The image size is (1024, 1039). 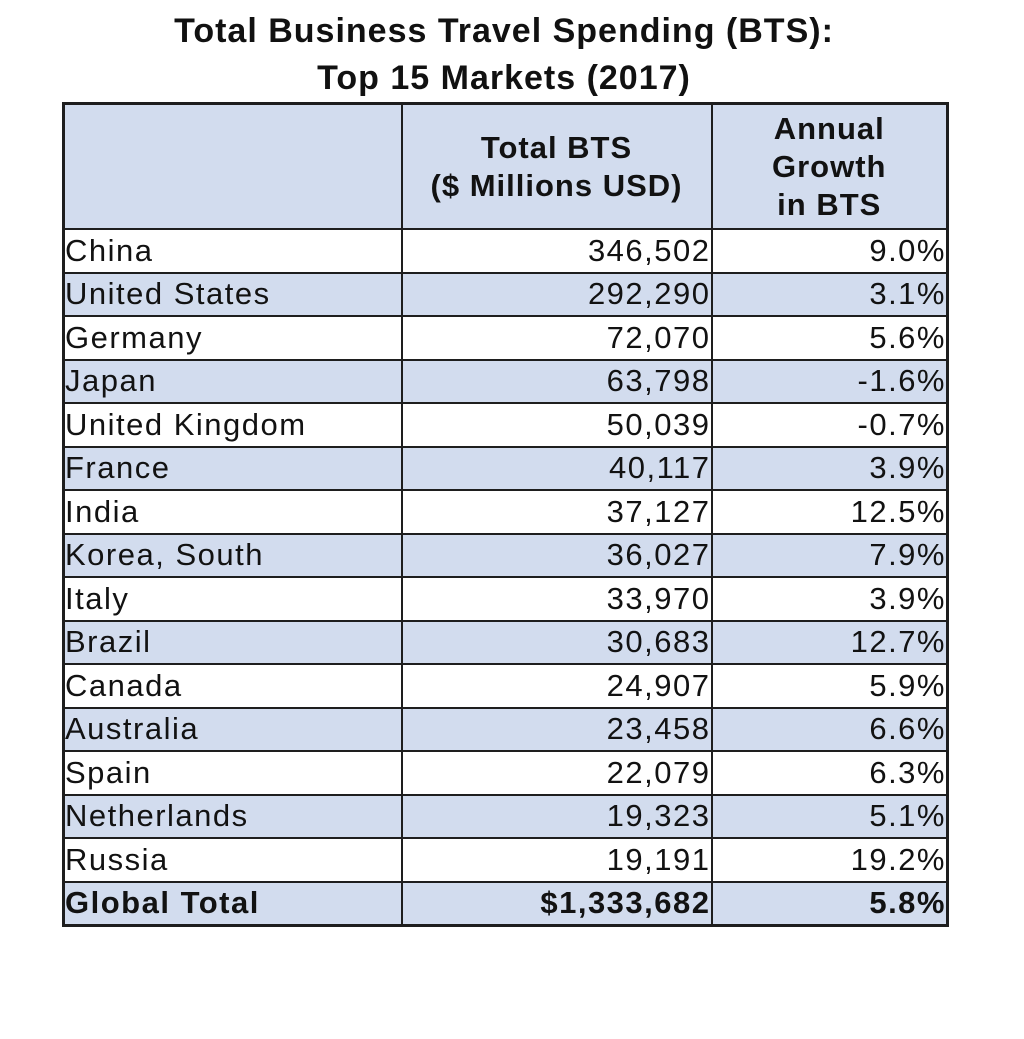 I want to click on table-row: Netherlands 19,323 5.1%, so click(x=505, y=816).